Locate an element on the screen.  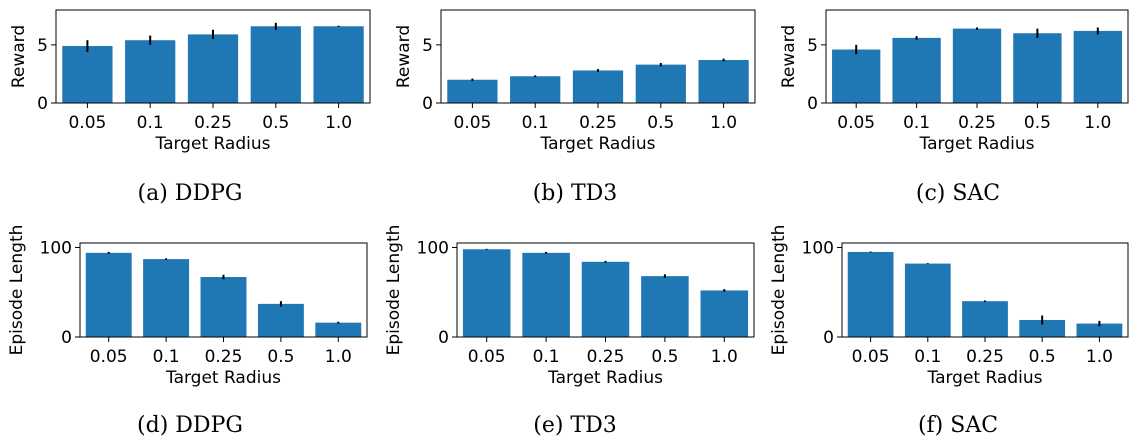
subfigure-caption: (a) DDPG is located at coordinates (190, 193).